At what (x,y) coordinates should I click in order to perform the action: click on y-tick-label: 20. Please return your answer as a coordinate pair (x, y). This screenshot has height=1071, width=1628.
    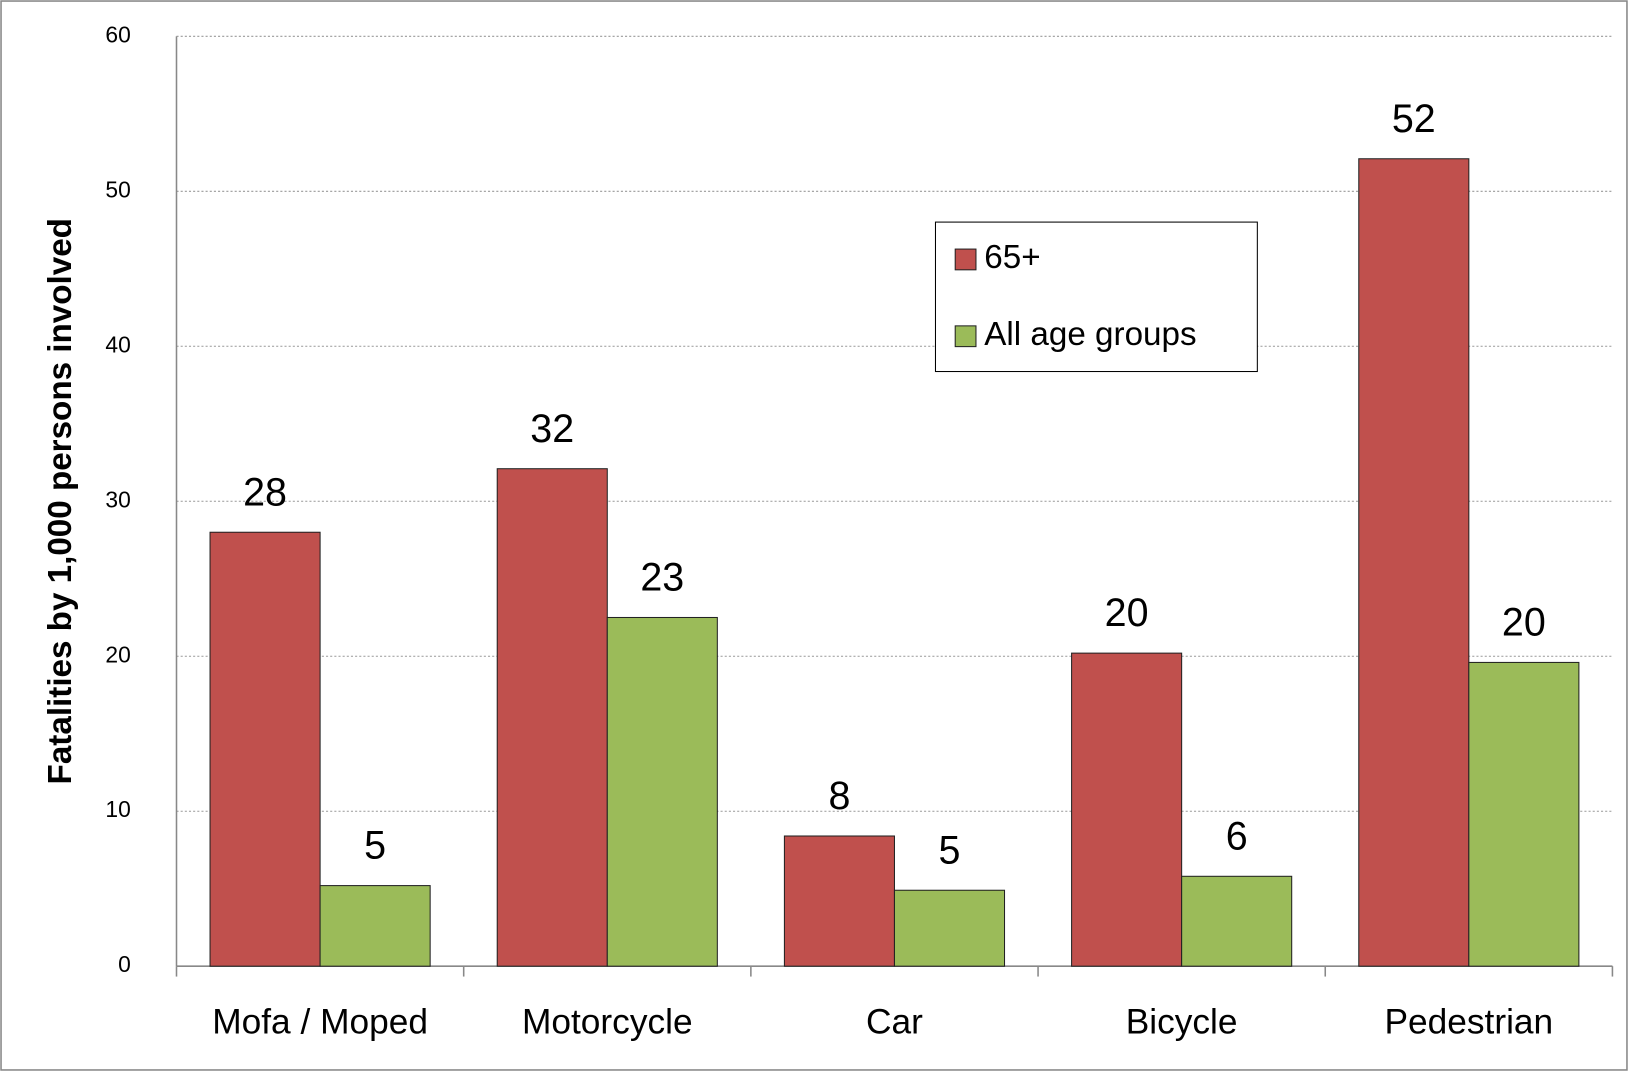
    Looking at the image, I should click on (117, 654).